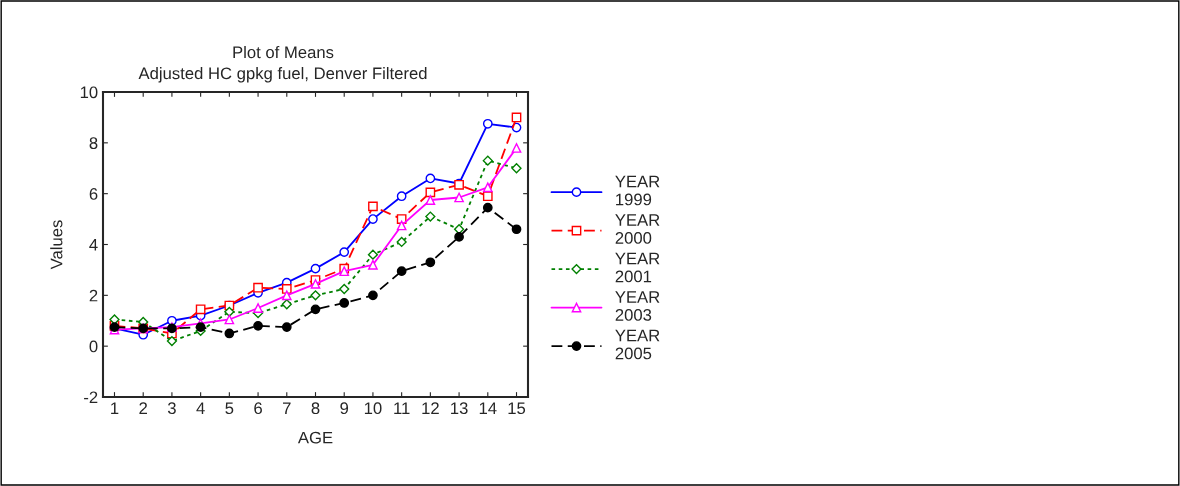 This screenshot has width=1180, height=486. I want to click on x-tick-label: 7, so click(287, 408).